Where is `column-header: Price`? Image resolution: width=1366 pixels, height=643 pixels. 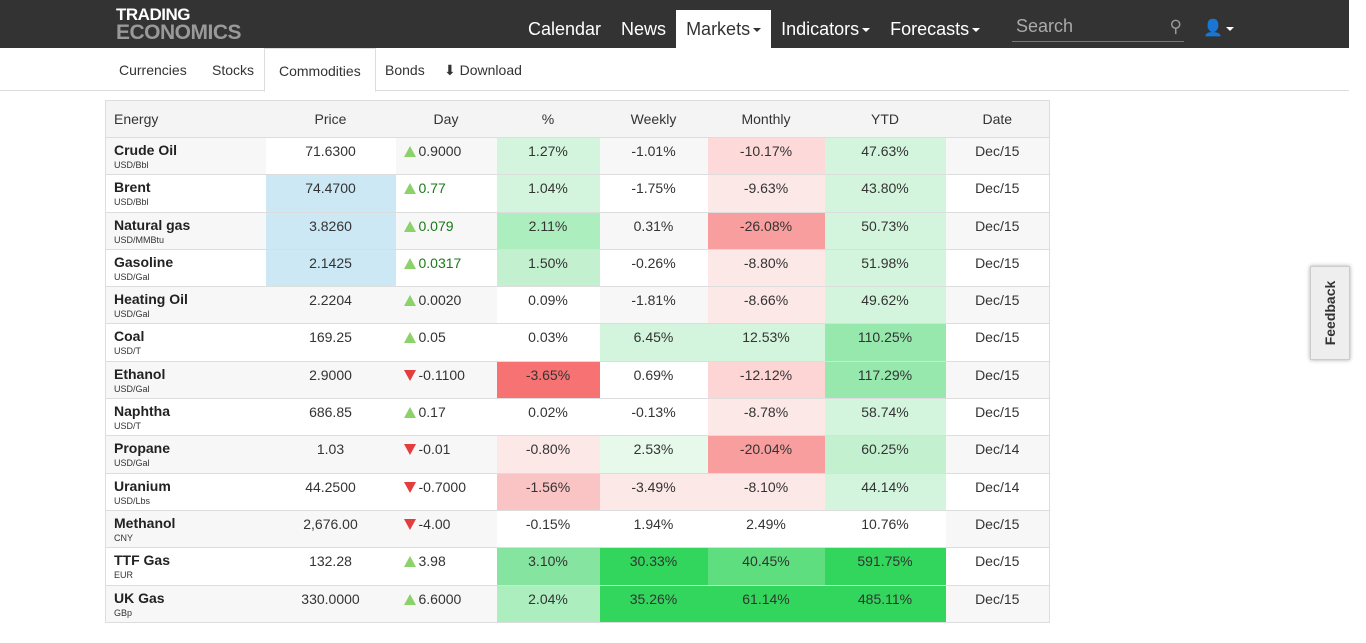
column-header: Price is located at coordinates (330, 119).